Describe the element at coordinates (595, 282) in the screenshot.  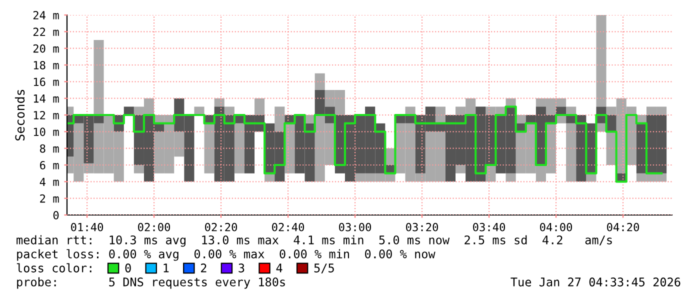
I see `text: Tue Jan 27 04:33:45 2026` at that location.